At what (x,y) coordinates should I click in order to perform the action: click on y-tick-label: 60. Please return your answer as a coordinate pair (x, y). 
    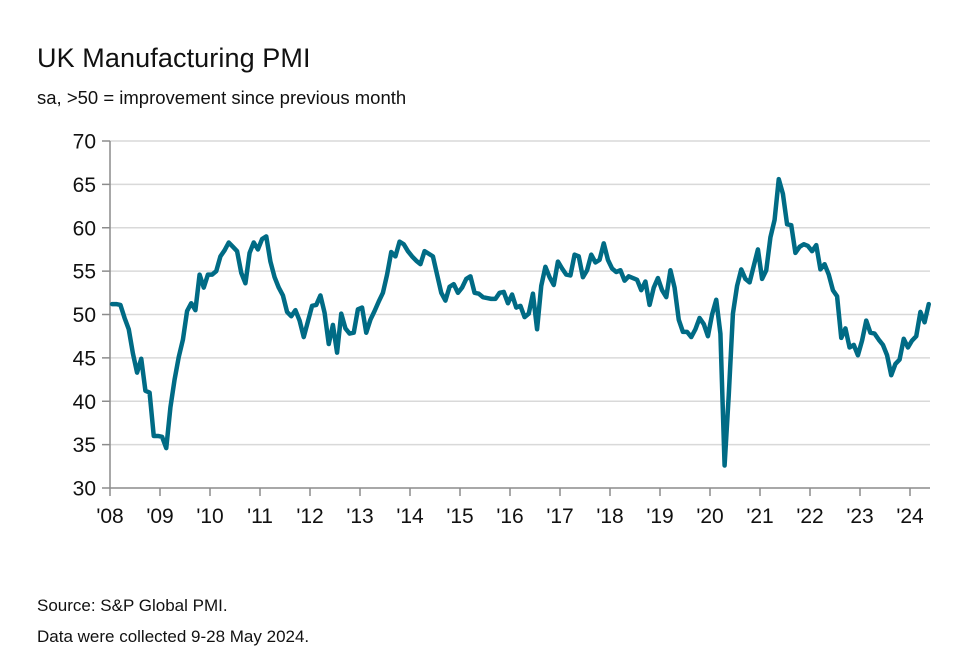
    Looking at the image, I should click on (84, 228).